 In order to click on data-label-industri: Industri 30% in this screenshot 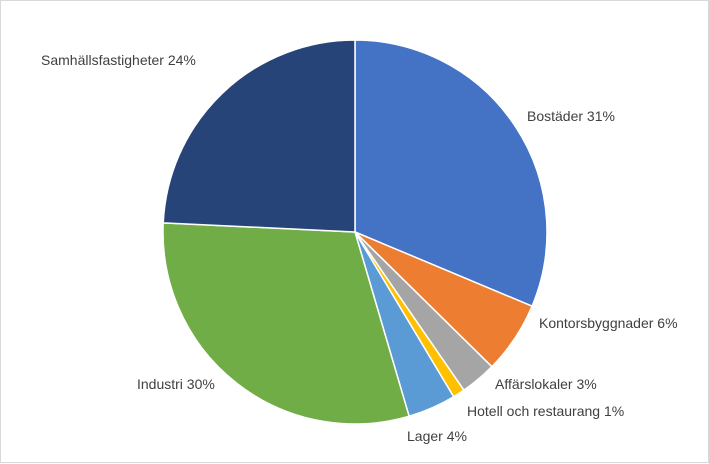, I will do `click(176, 384)`.